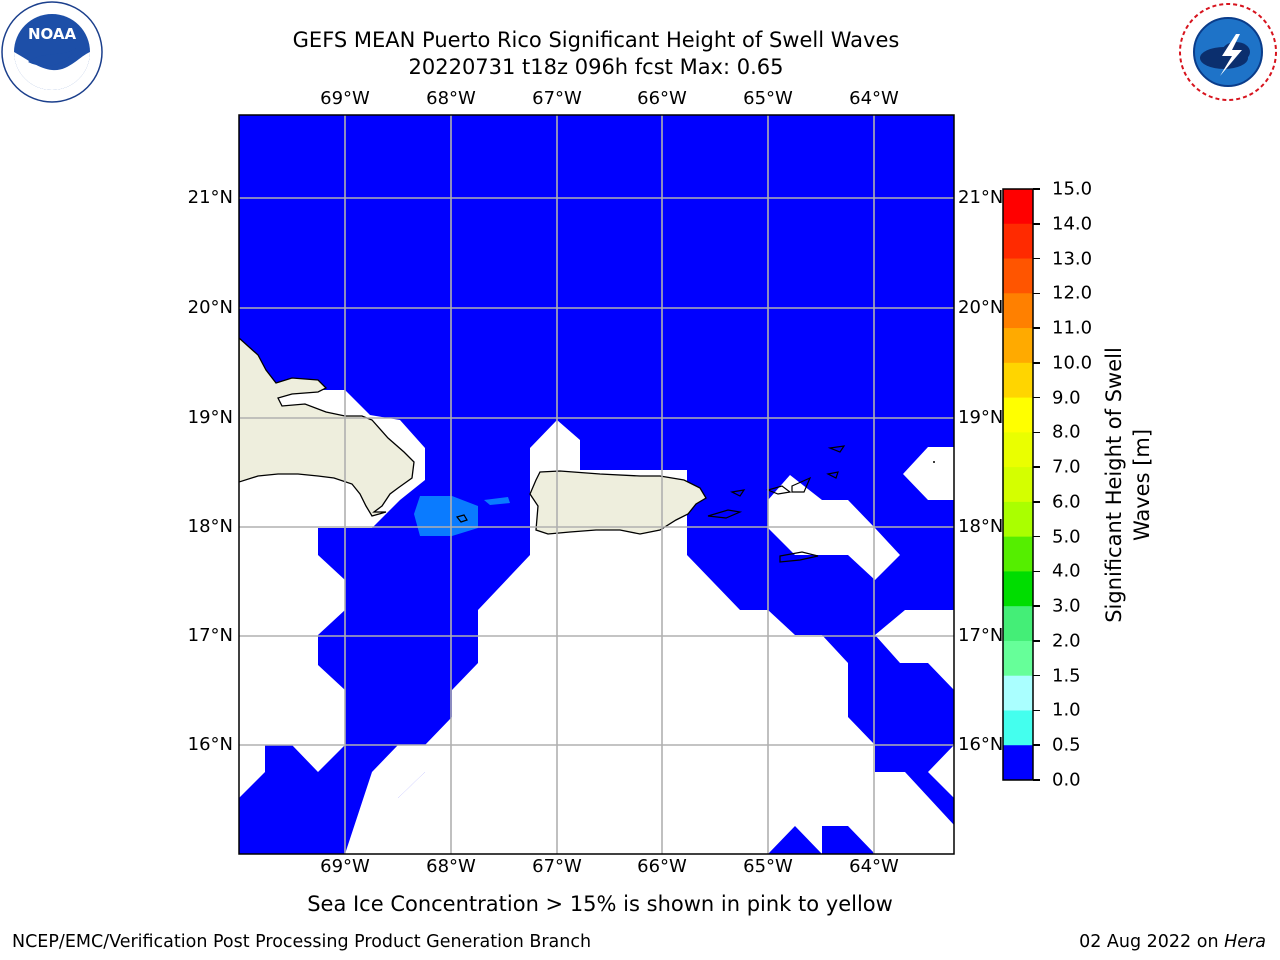 The height and width of the screenshot is (960, 1280). I want to click on lat-label-left: 18°N, so click(210, 526).